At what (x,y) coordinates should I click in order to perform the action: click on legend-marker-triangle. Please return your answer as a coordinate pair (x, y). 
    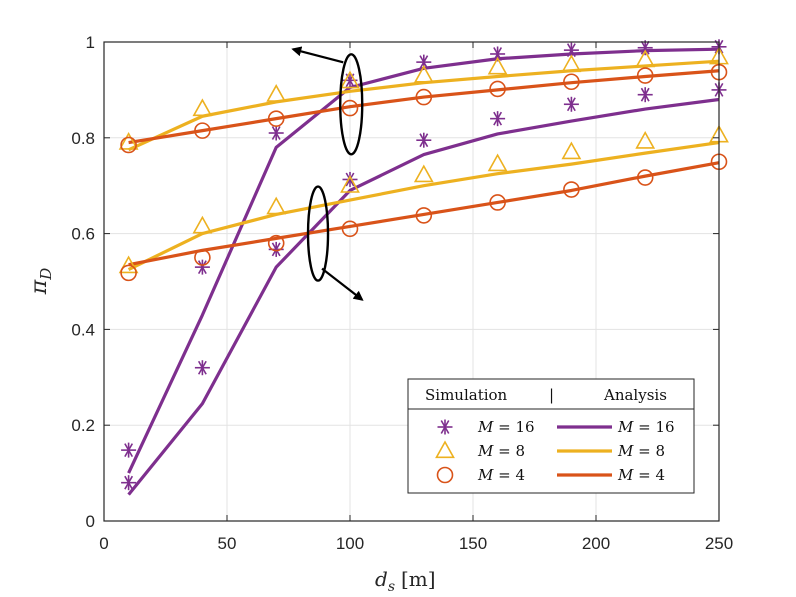
    Looking at the image, I should click on (445, 449).